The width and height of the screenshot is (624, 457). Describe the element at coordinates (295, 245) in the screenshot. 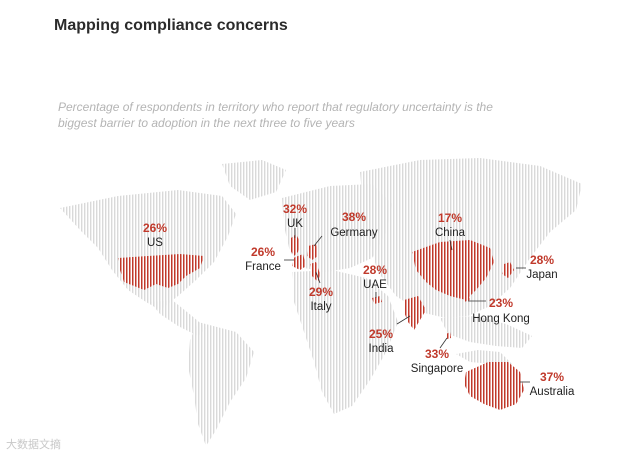

I see `region-uk` at that location.